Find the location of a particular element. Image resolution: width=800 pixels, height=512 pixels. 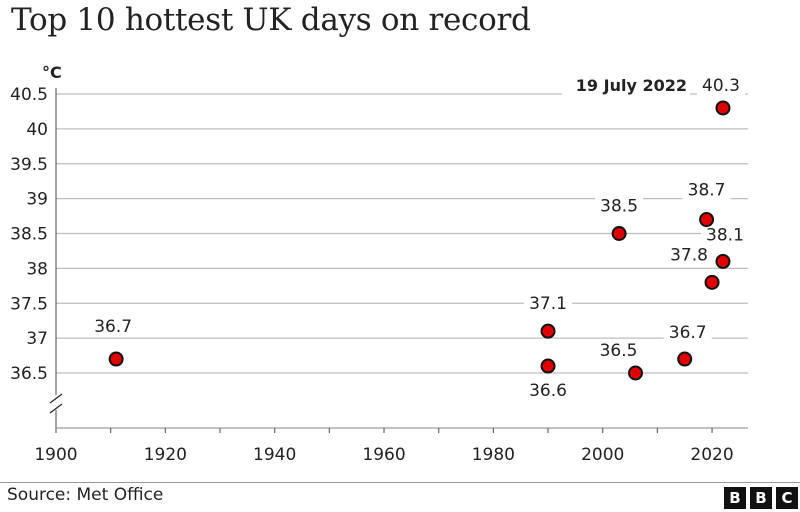

y-tick-label: 39.5 is located at coordinates (29, 165).